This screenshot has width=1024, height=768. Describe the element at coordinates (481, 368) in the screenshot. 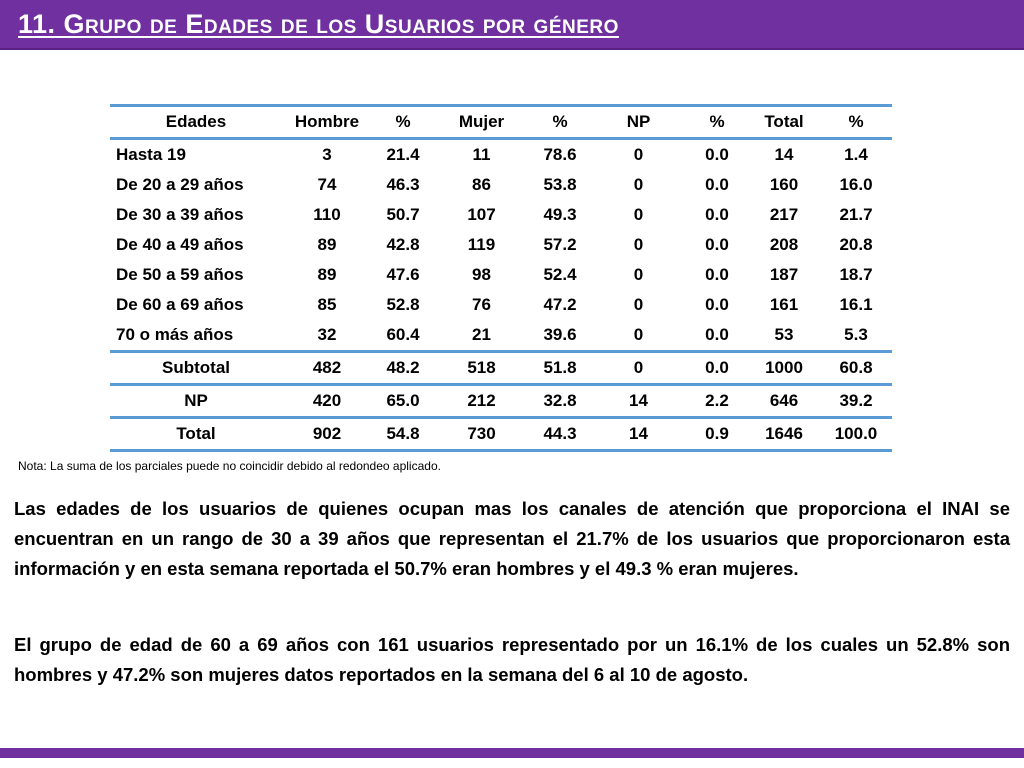

I see `table-cell: 518` at that location.